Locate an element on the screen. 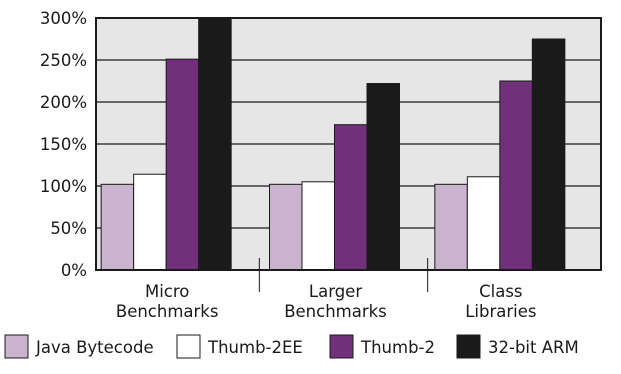 The image size is (621, 374). y-tick-label: 200% is located at coordinates (63, 102).